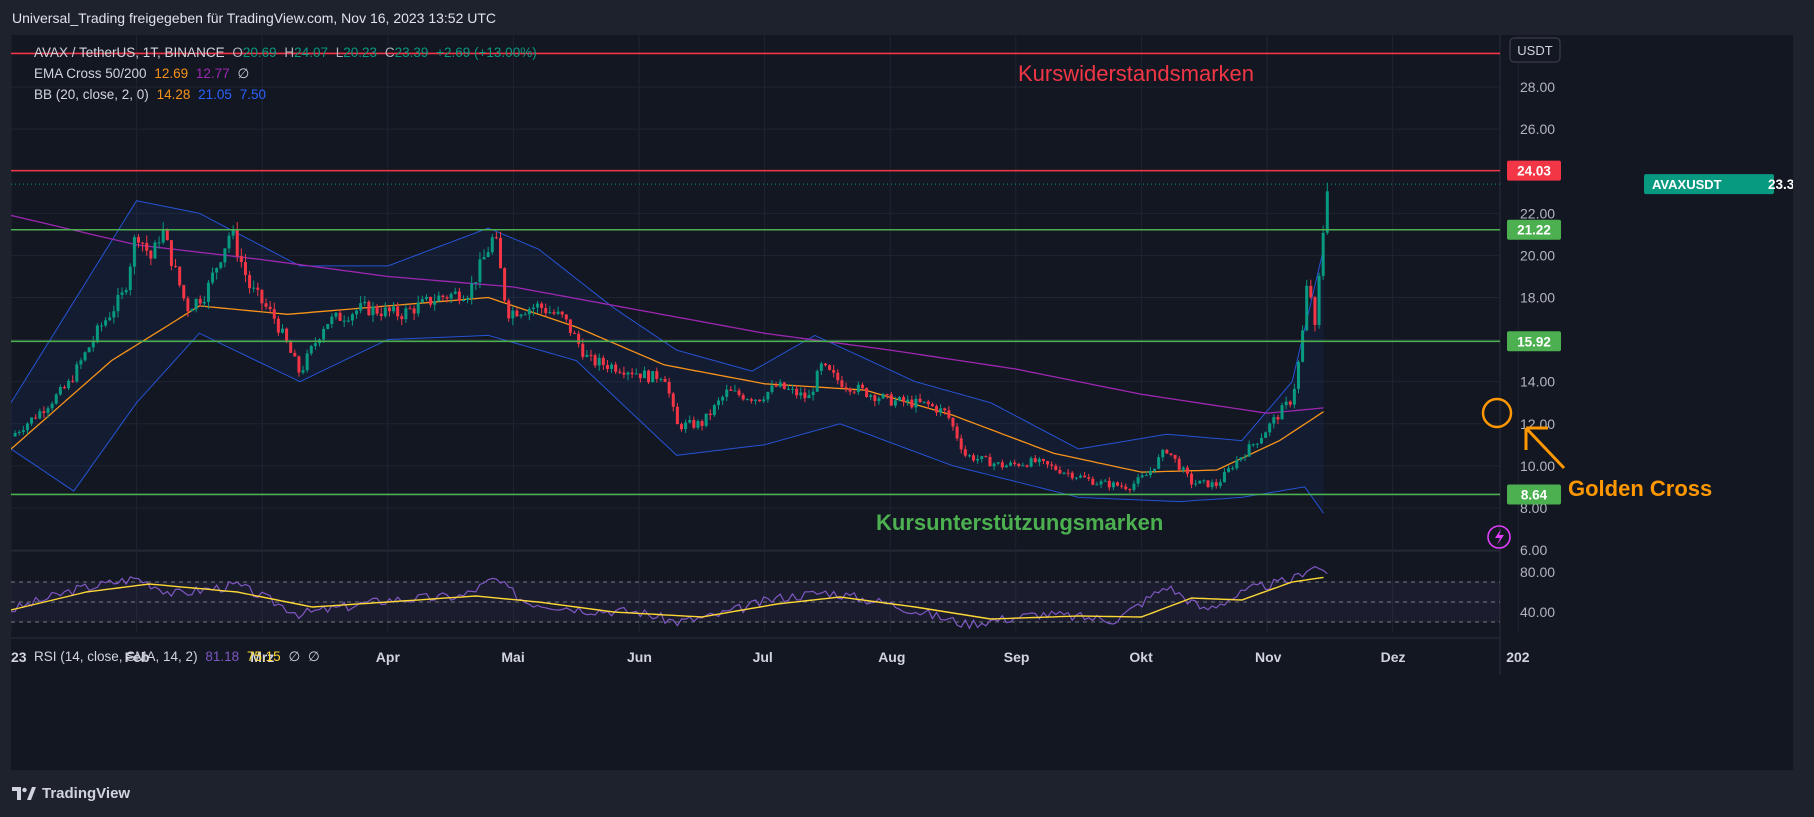 This screenshot has height=817, width=1814. What do you see at coordinates (1534, 50) in the screenshot?
I see `currency-button: USDT` at bounding box center [1534, 50].